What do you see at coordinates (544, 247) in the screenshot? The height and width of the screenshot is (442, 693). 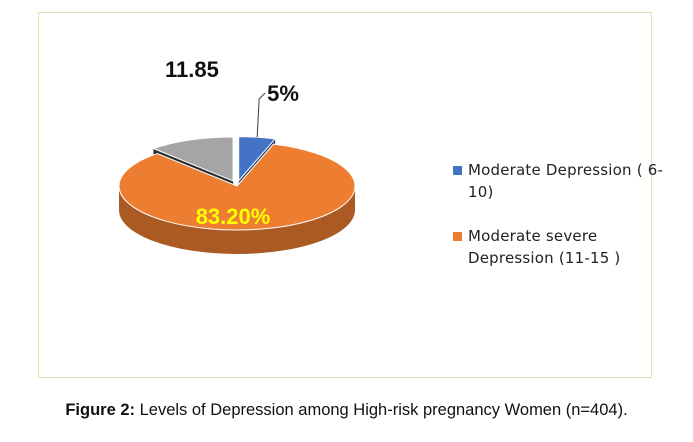 I see `legend-label-moderate-severe: Moderate severe Depression (11-15 )` at bounding box center [544, 247].